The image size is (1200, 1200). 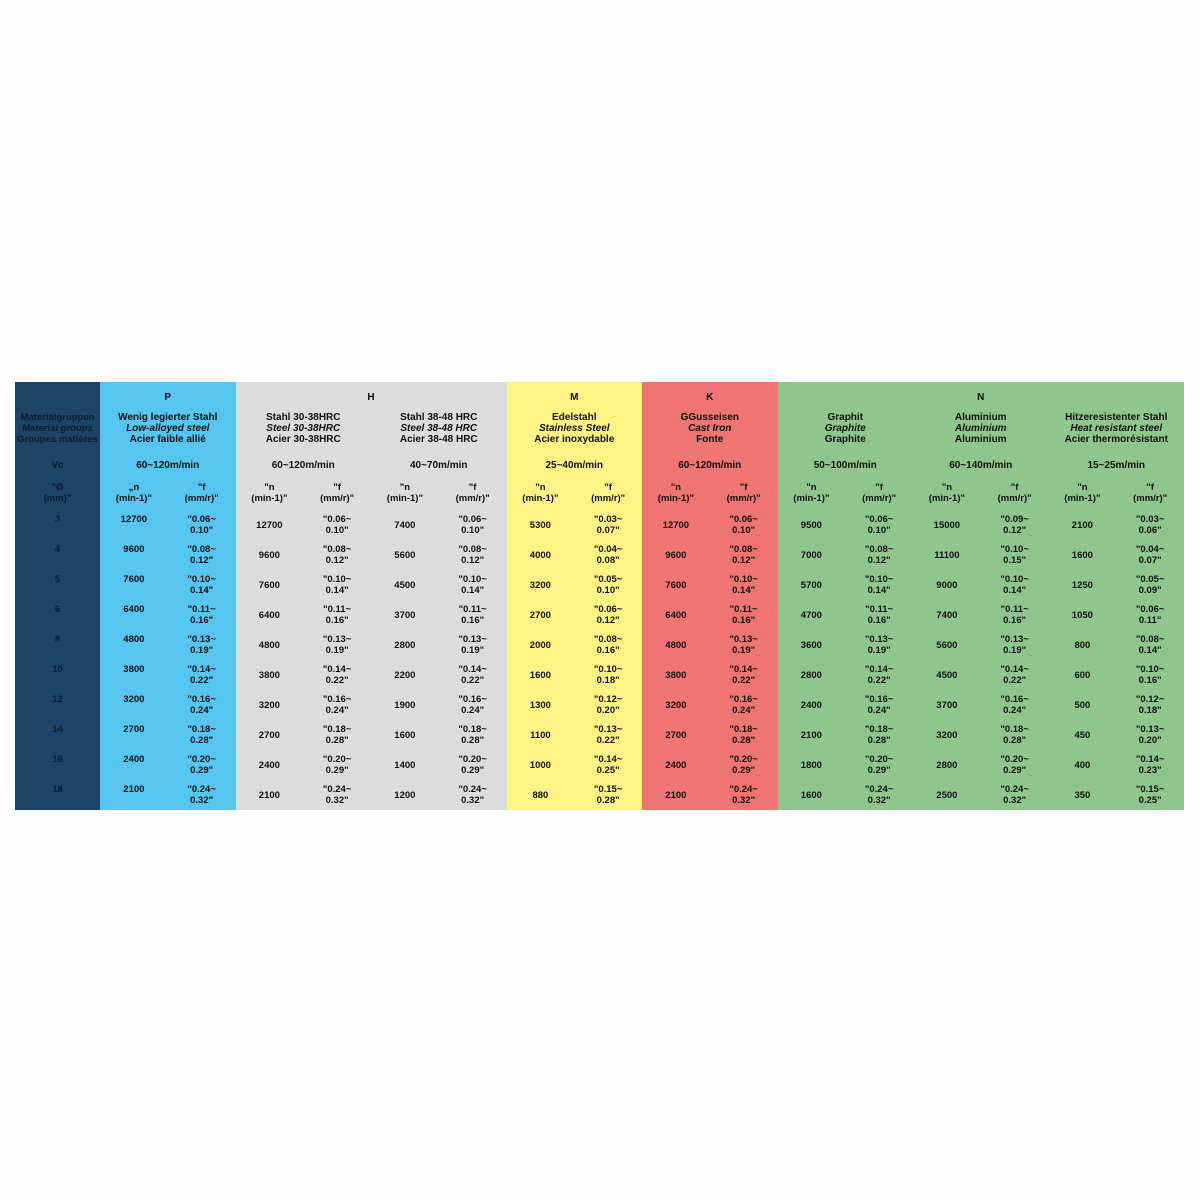 I want to click on group-letter: H, so click(x=371, y=397).